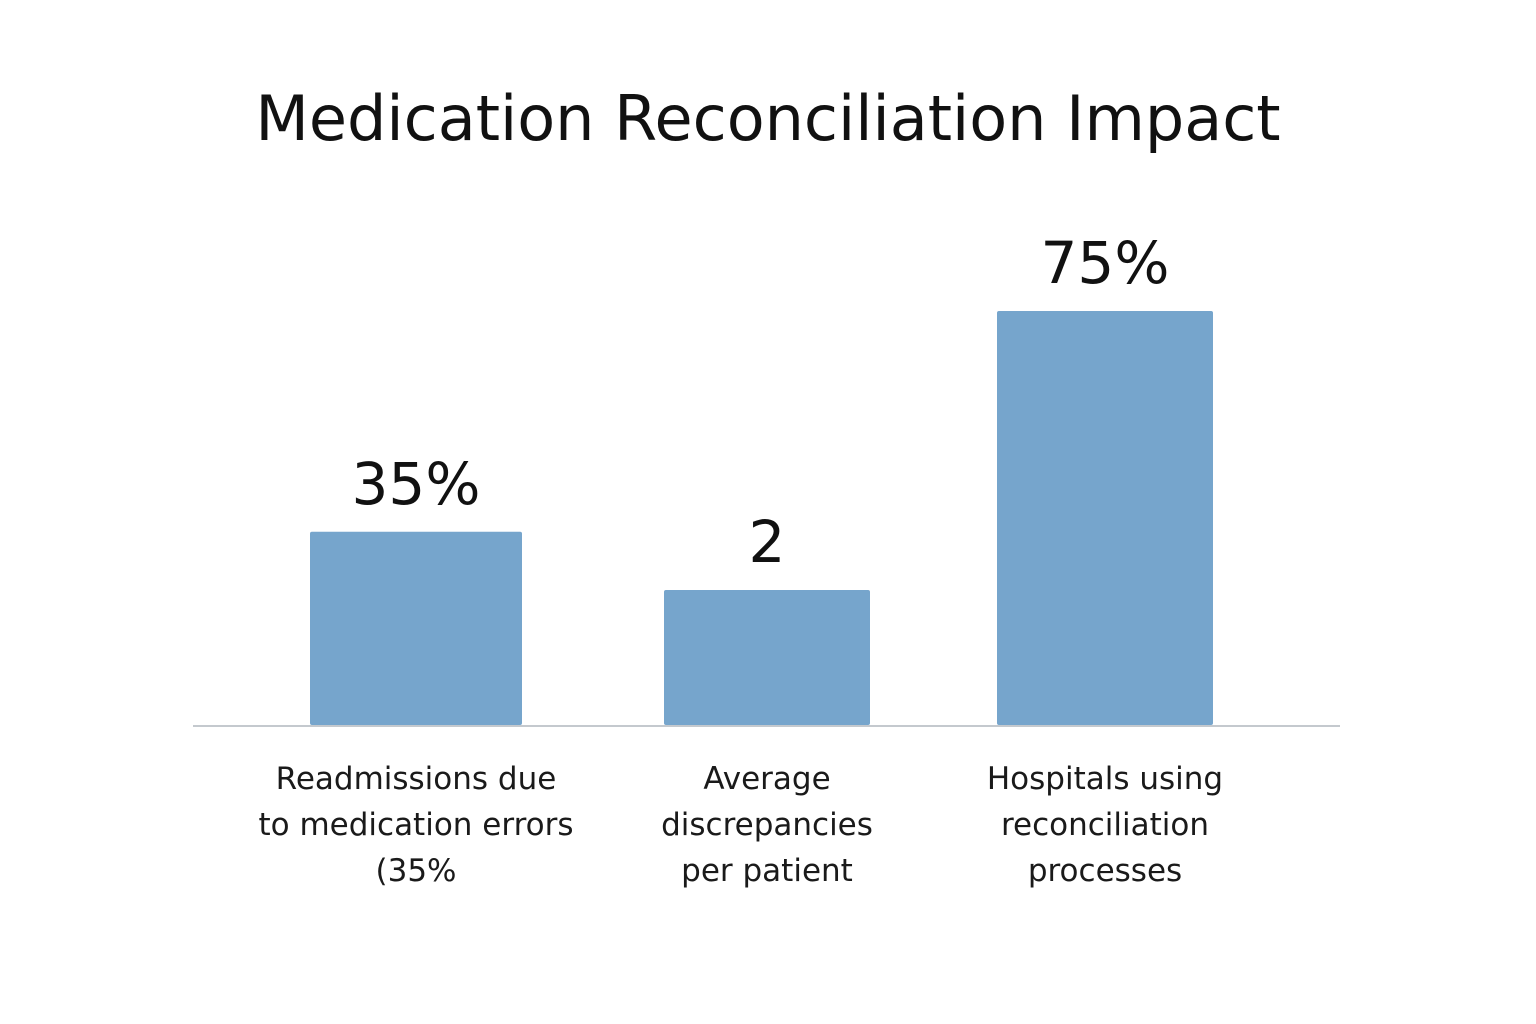 This screenshot has width=1536, height=1024. What do you see at coordinates (1105, 825) in the screenshot?
I see `category-label-3: Hospitals using reconciliation processes` at bounding box center [1105, 825].